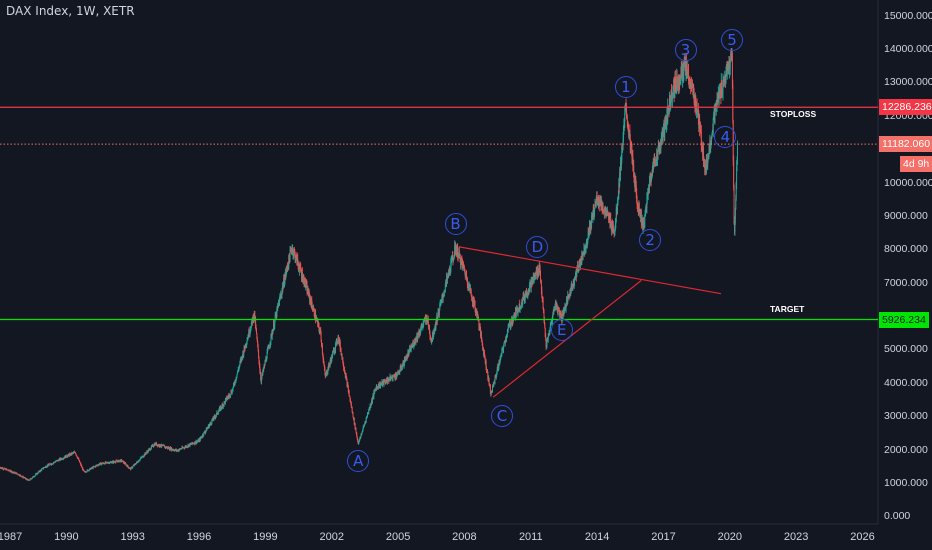 This screenshot has height=550, width=932. I want to click on time-tick-label: 2020, so click(730, 537).